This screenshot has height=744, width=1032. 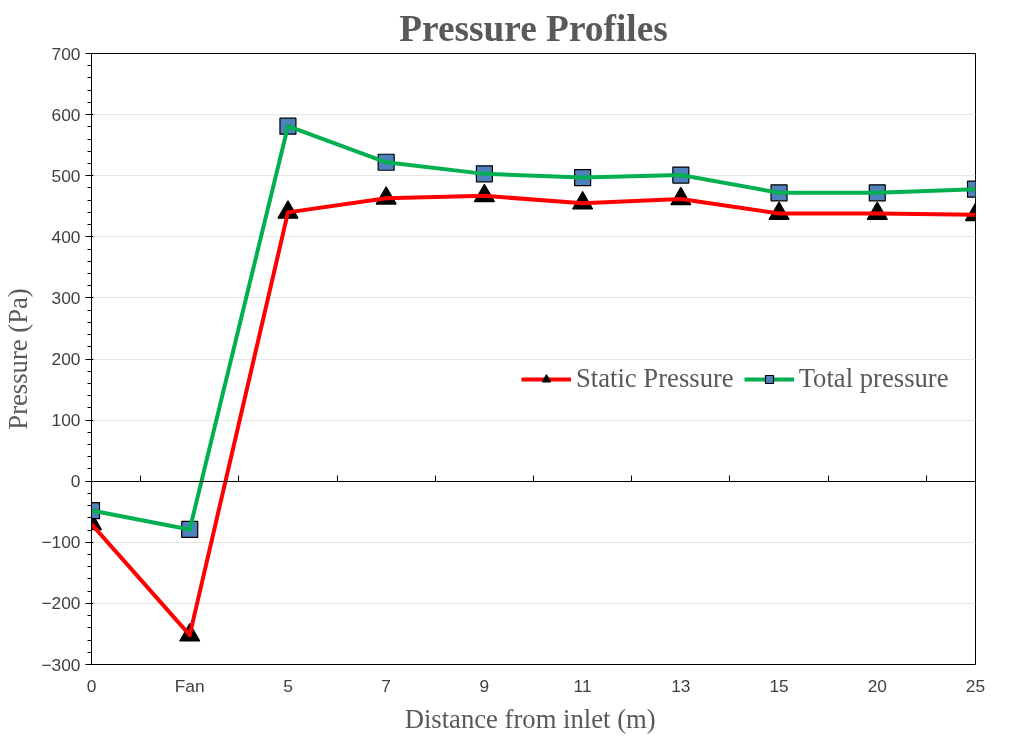 What do you see at coordinates (61, 603) in the screenshot?
I see `y-tick-label: −200` at bounding box center [61, 603].